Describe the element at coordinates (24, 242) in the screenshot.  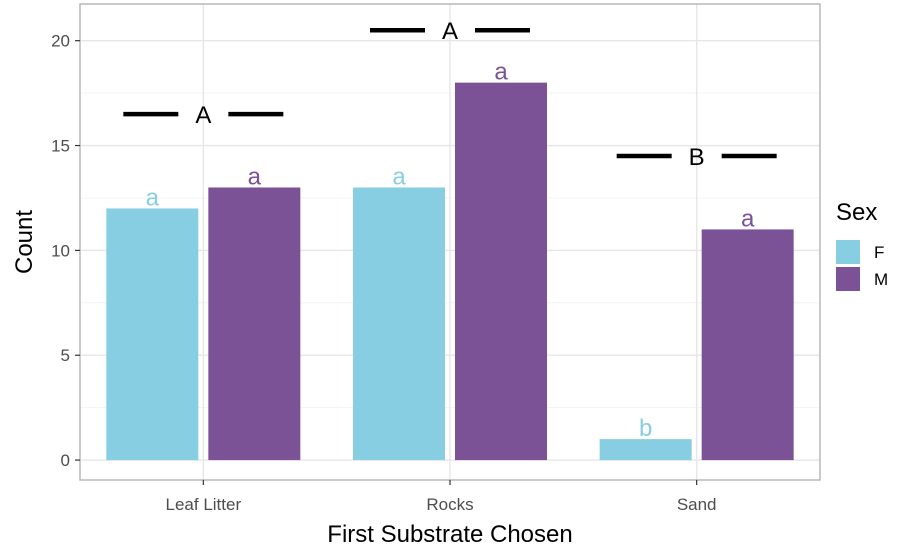
I see `y-axis-title: Count` at that location.